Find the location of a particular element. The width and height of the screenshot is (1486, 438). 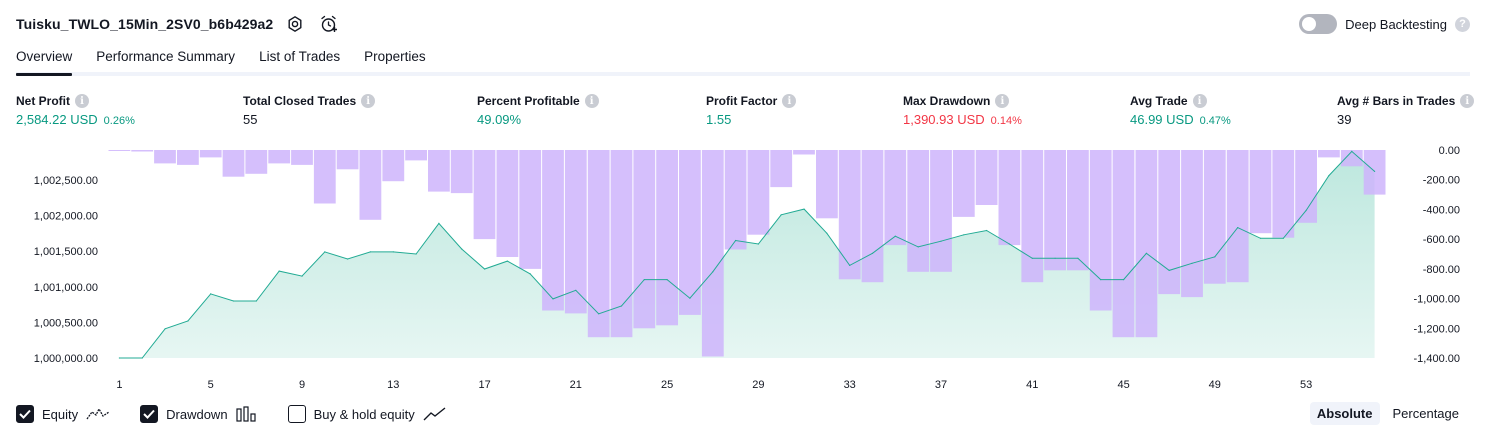

percentage-button: Percentage is located at coordinates (1426, 413).